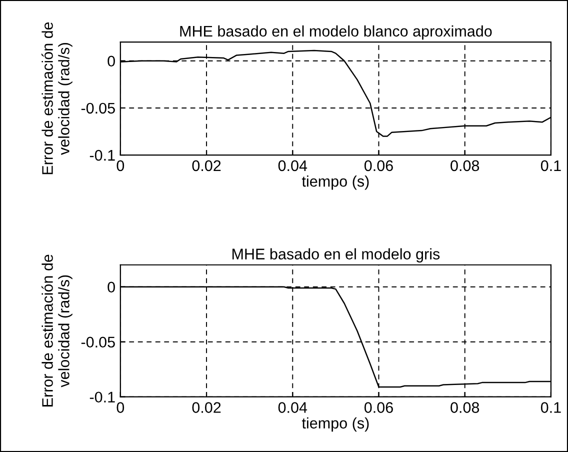  Describe the element at coordinates (336, 255) in the screenshot. I see `chart-title: MHE basado en el modelo gris` at that location.